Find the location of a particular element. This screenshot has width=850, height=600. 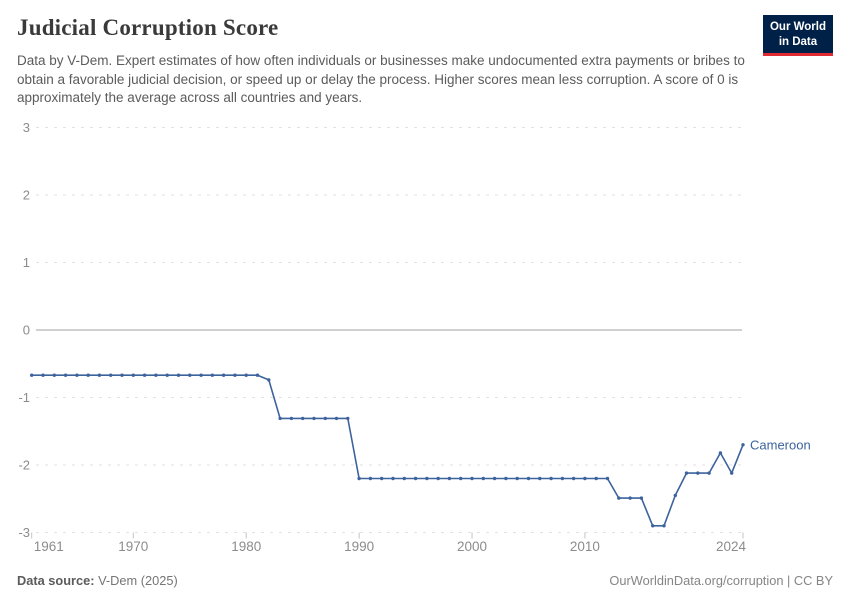

svg-text: -1 is located at coordinates (24, 397).